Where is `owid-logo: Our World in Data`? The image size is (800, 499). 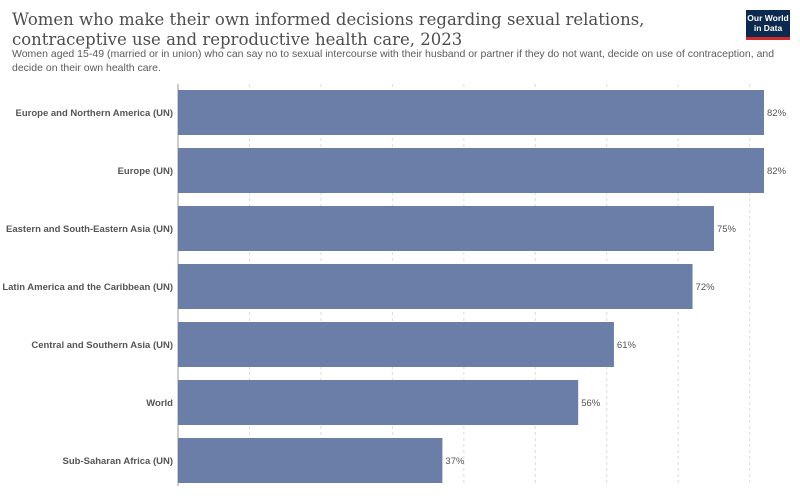
owid-logo: Our World in Data is located at coordinates (768, 23).